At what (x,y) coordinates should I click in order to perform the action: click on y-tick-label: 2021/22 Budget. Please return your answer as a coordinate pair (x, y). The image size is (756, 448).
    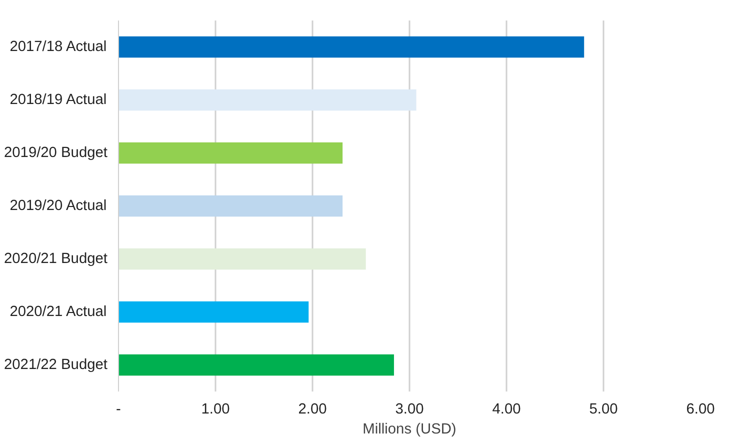
    Looking at the image, I should click on (56, 365).